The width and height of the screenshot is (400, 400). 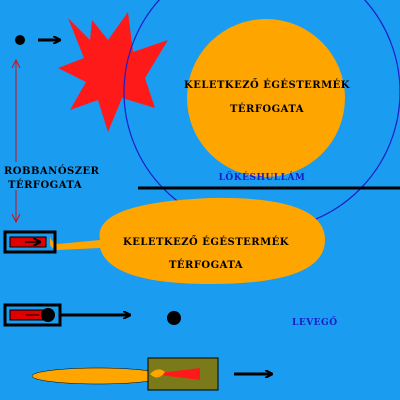 I want to click on gas-volume-label-line1: KELETKEZŐ ÉGÉSTERMÉK, so click(x=267, y=84).